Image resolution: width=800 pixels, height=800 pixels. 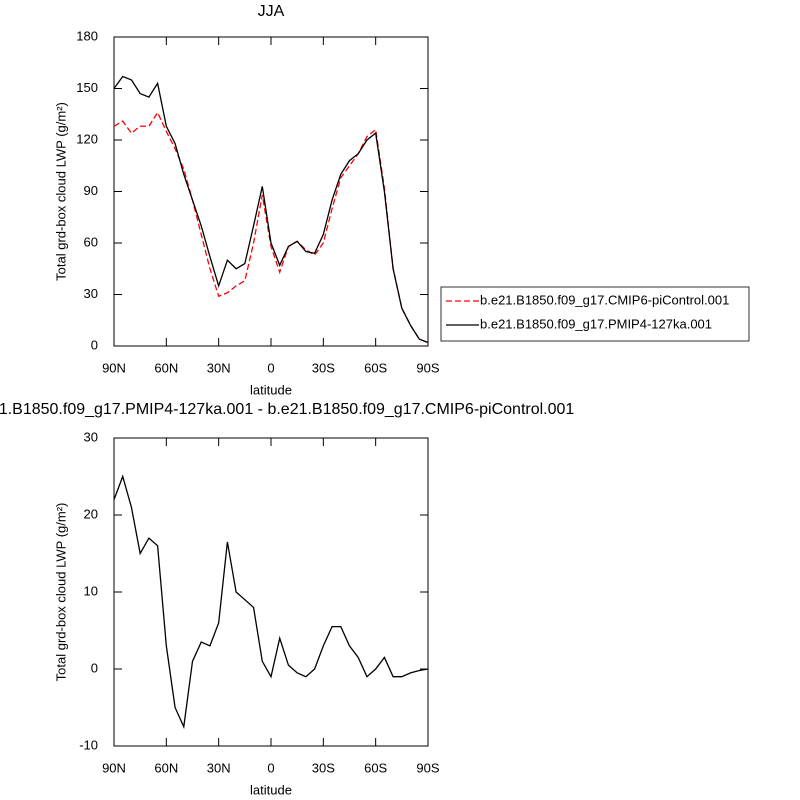 What do you see at coordinates (604, 299) in the screenshot?
I see `legend-label: b.e21.B1850.f09_g17.CMIP6-piControl.001` at bounding box center [604, 299].